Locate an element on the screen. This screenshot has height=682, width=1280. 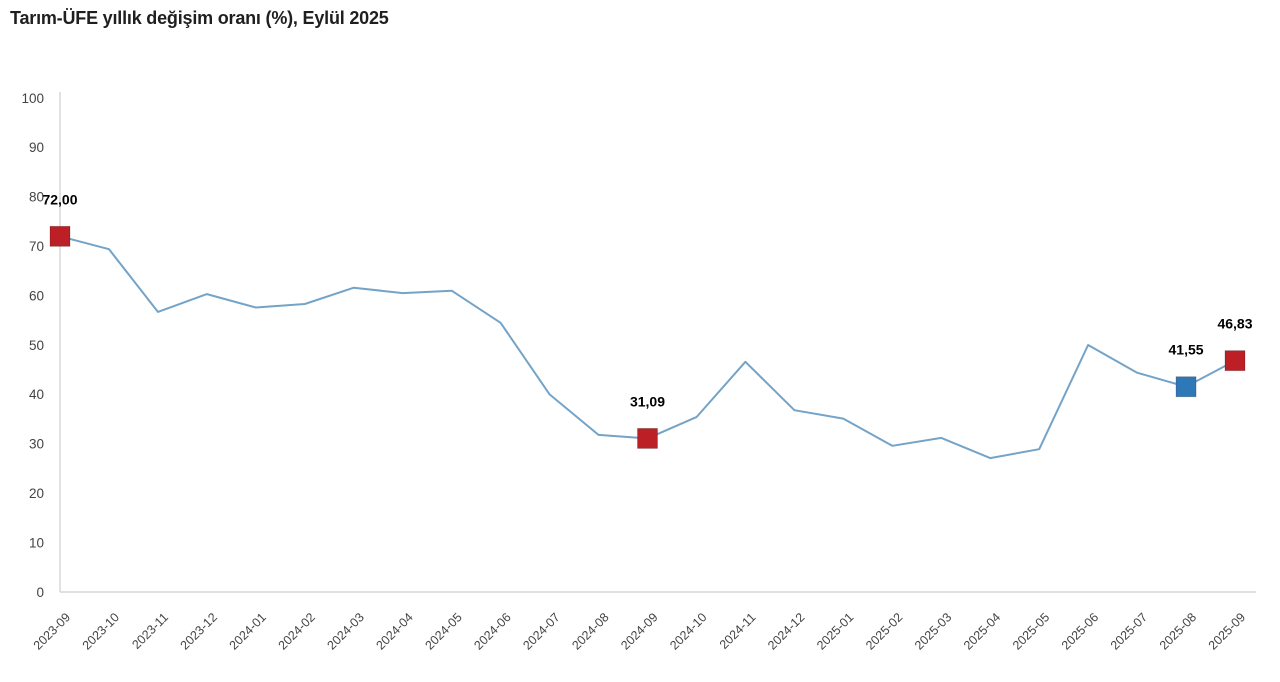
x-tick-label: 2025-07 is located at coordinates (1129, 631).